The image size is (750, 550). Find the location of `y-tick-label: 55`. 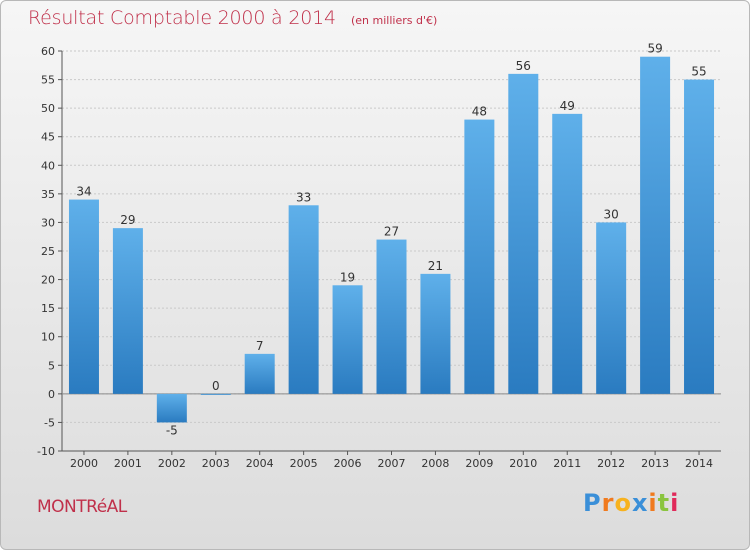

y-tick-label: 55 is located at coordinates (48, 80).